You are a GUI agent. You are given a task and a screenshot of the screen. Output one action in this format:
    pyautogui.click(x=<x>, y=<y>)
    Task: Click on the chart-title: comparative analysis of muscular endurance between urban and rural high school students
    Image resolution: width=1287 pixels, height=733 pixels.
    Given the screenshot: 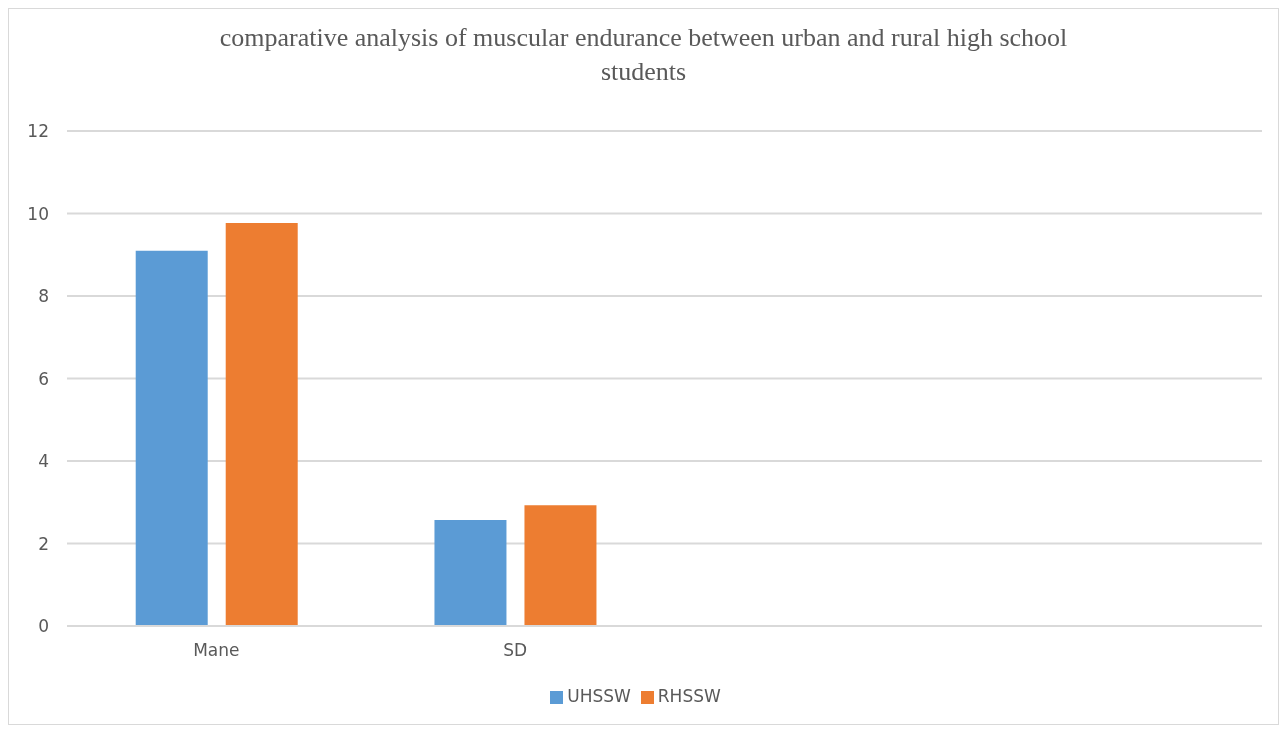 What is the action you would take?
    pyautogui.click(x=643, y=55)
    